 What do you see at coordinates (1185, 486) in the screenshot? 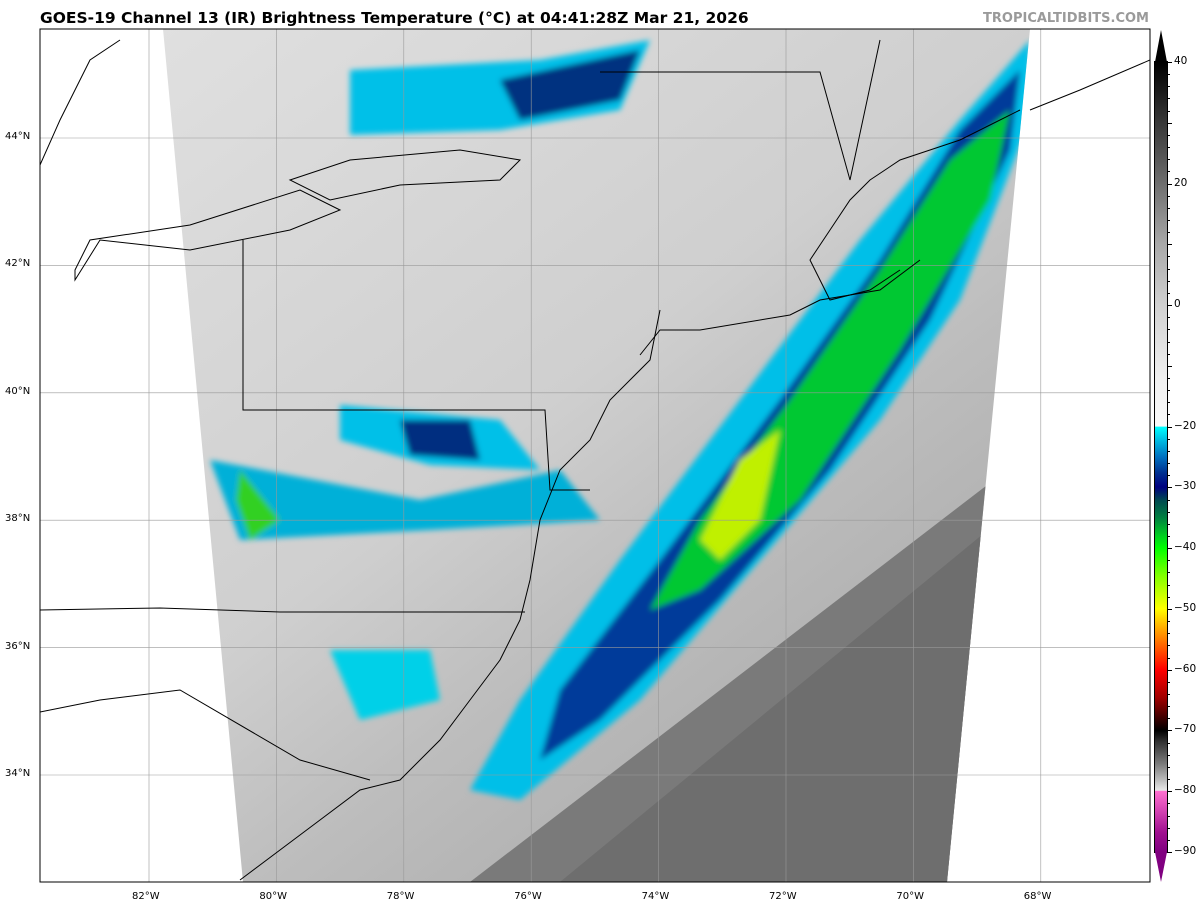
I see `colorbar-label: −30` at bounding box center [1185, 486].